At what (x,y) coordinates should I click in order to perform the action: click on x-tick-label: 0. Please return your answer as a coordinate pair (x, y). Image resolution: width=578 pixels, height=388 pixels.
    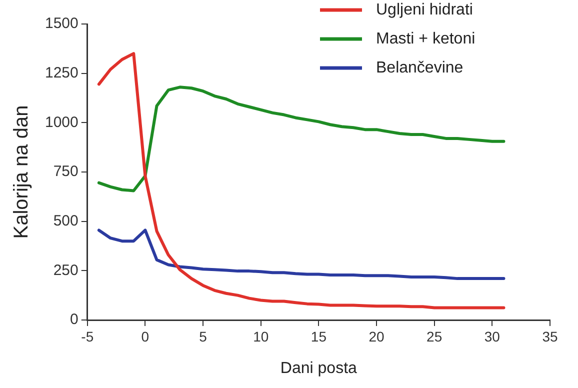
    Looking at the image, I should click on (145, 336).